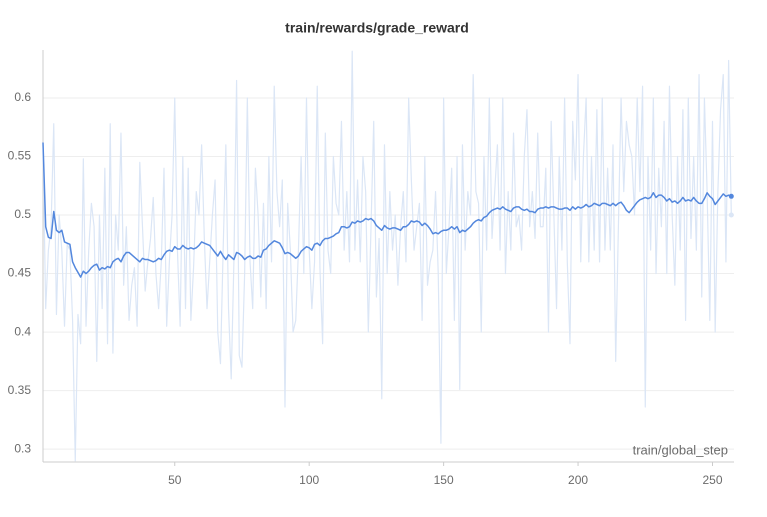 The width and height of the screenshot is (767, 517). I want to click on chart-title: train/rewards/grade_reward, so click(377, 28).